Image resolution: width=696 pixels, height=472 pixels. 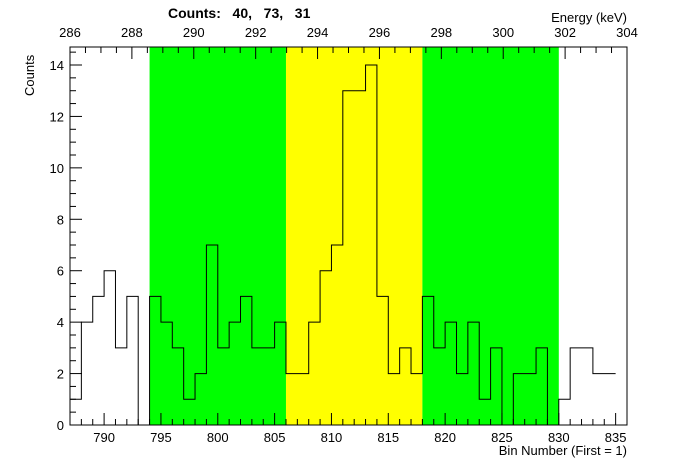 I want to click on x2-axis-label: Energy (keV), so click(x=589, y=17).